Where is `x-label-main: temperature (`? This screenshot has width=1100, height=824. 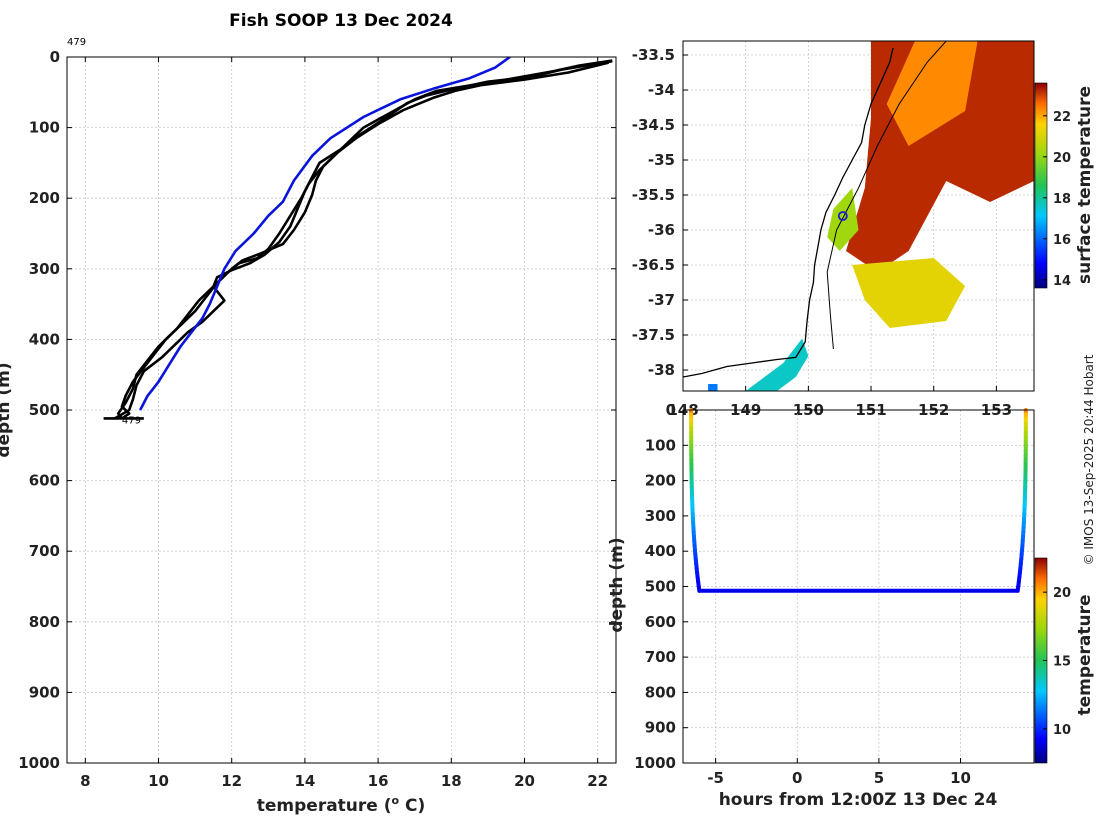
x-label-main: temperature ( is located at coordinates (324, 806).